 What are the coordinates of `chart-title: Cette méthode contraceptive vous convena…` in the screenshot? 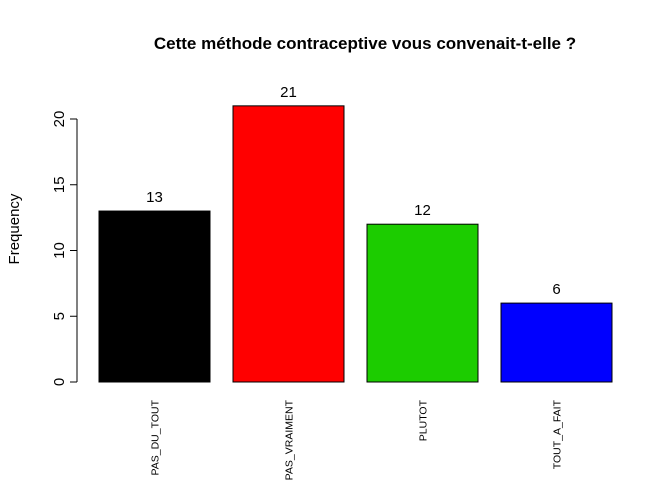 It's located at (365, 43).